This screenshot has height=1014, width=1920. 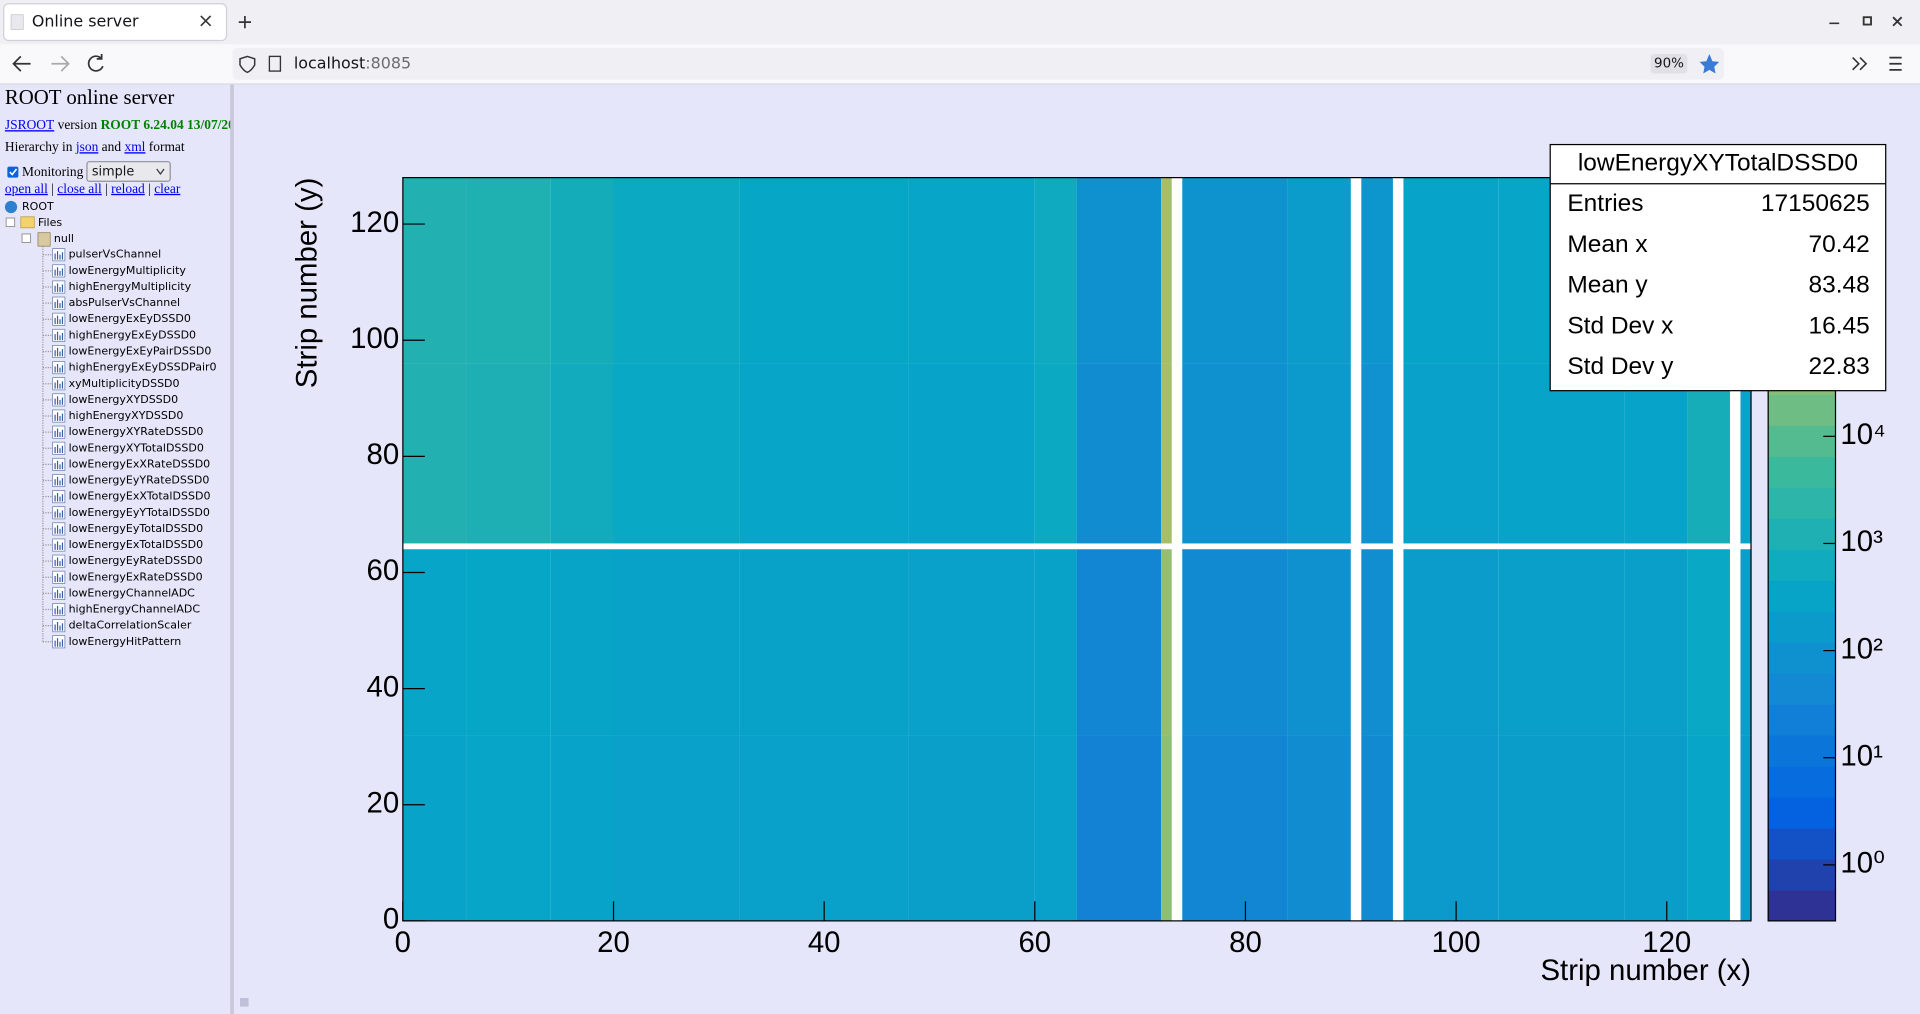 I want to click on reload-button, so click(x=95, y=62).